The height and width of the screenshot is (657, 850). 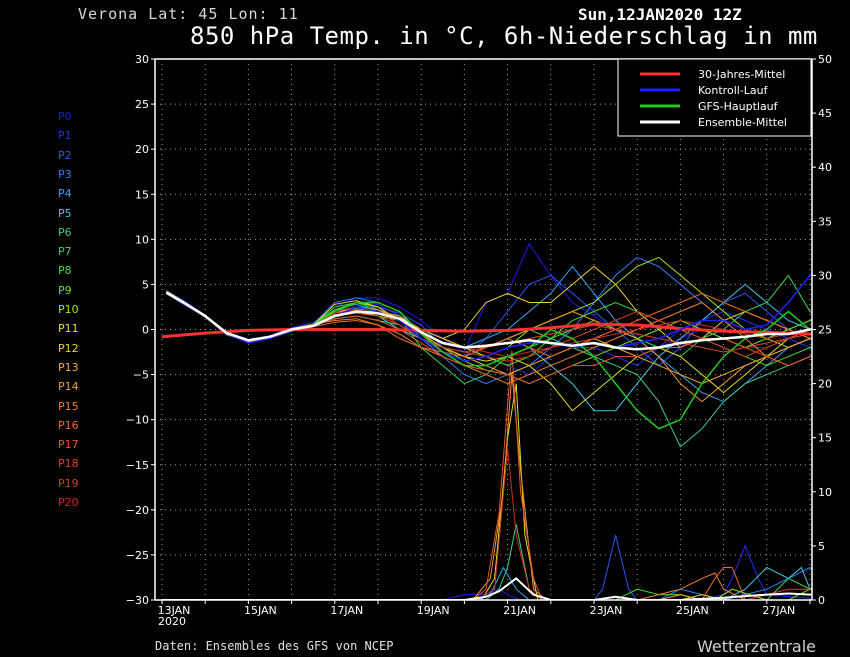 I want to click on brand-label: Wetterzentrale, so click(x=757, y=646).